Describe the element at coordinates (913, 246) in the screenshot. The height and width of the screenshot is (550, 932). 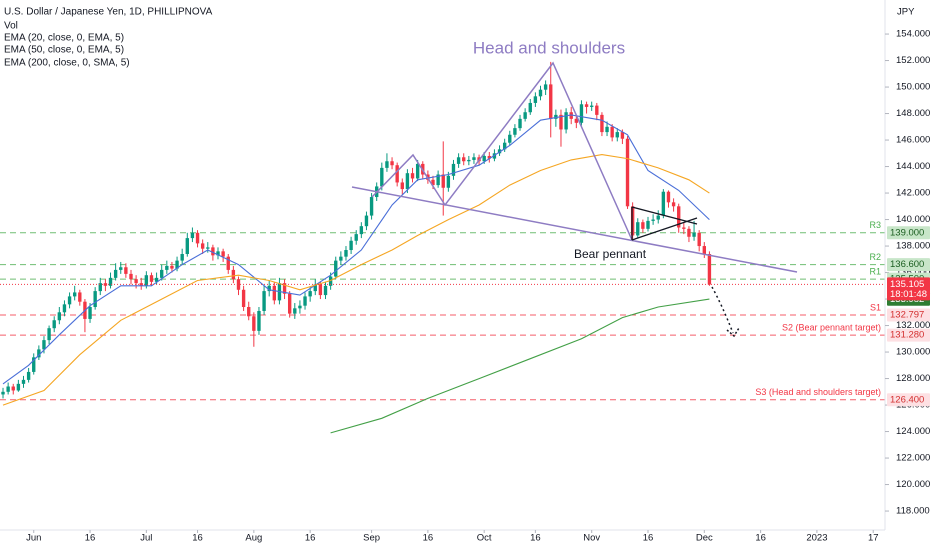
I see `y-tick-label: 138.000` at that location.